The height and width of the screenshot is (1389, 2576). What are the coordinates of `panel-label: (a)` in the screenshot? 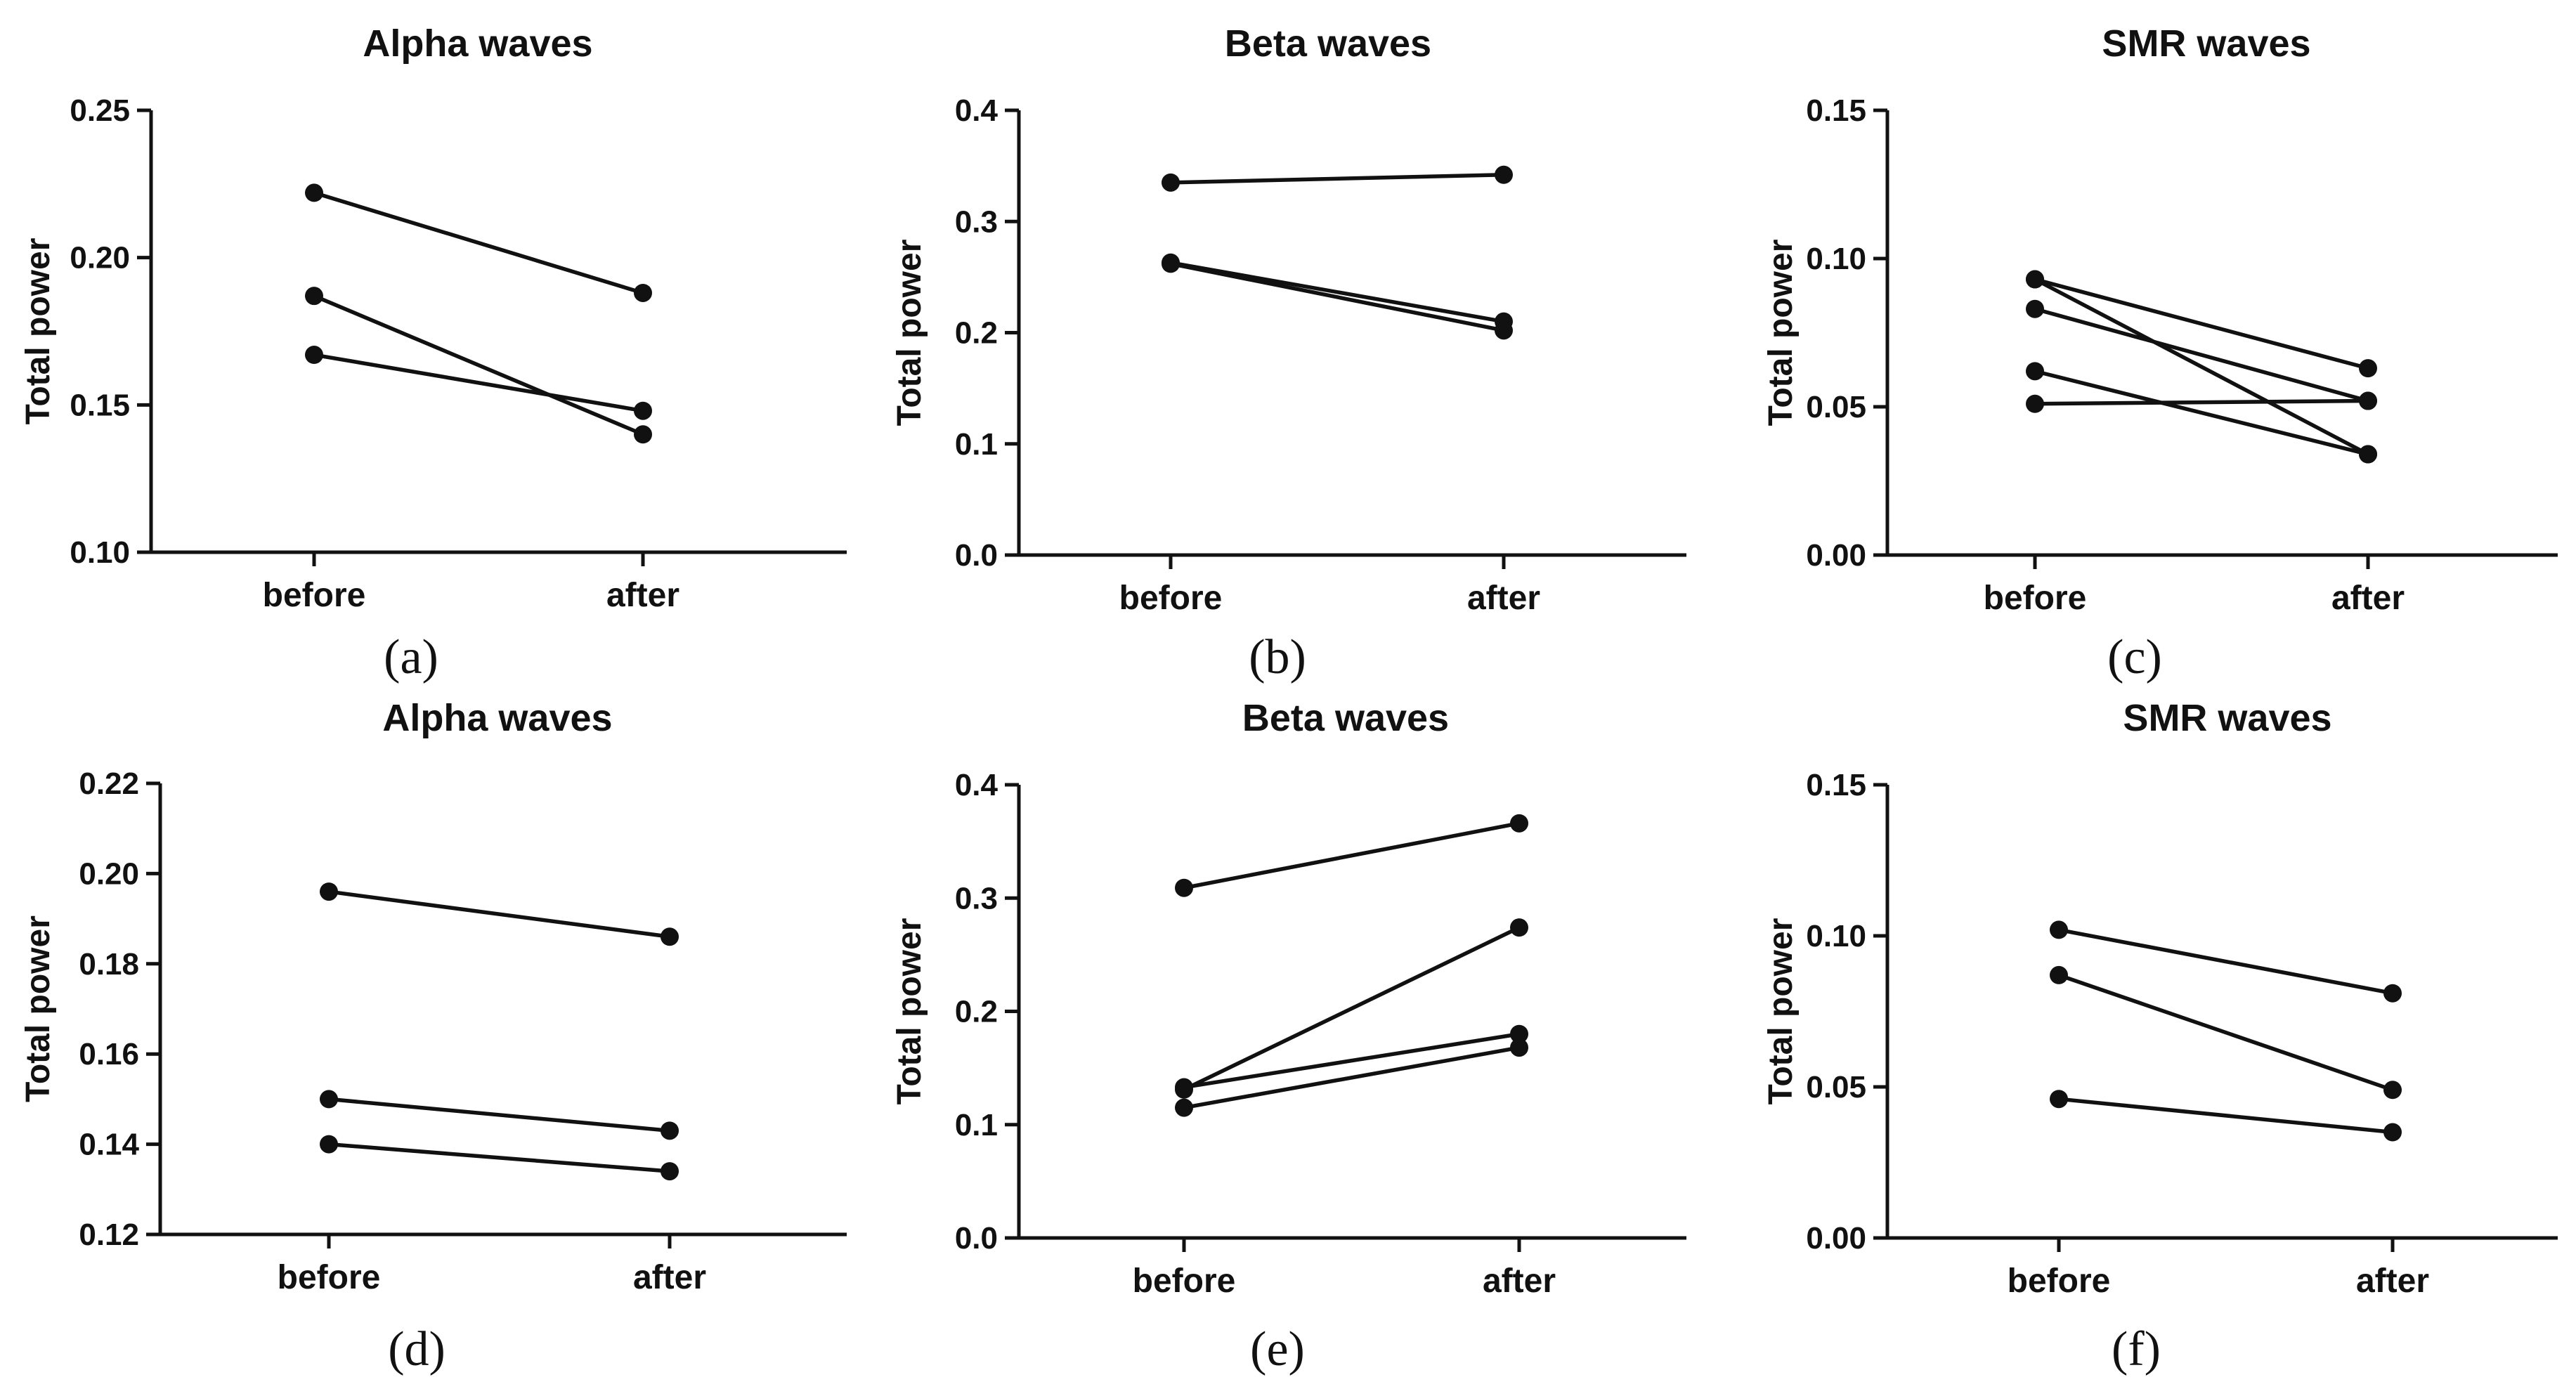 It's located at (411, 657).